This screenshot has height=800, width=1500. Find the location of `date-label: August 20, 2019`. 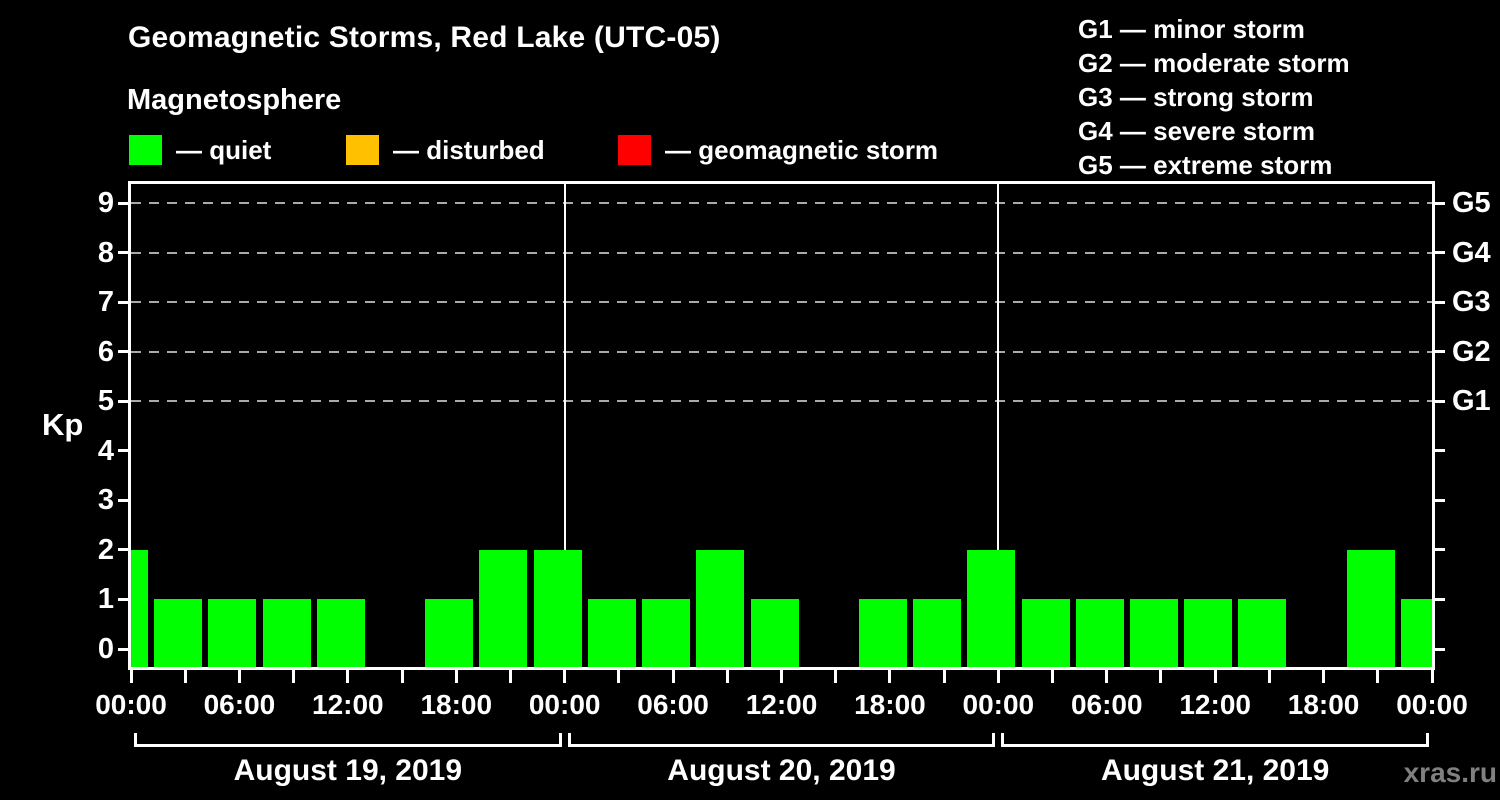

date-label: August 20, 2019 is located at coordinates (781, 770).